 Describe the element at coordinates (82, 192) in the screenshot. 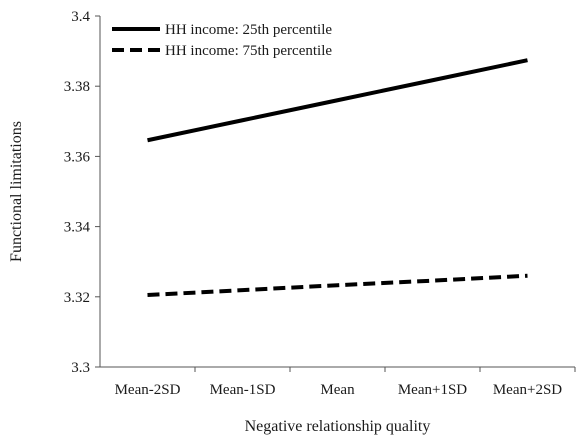

I see `y-axis-ticks: 3.3 3.32 3.34 3.36 3.38 3.4` at that location.